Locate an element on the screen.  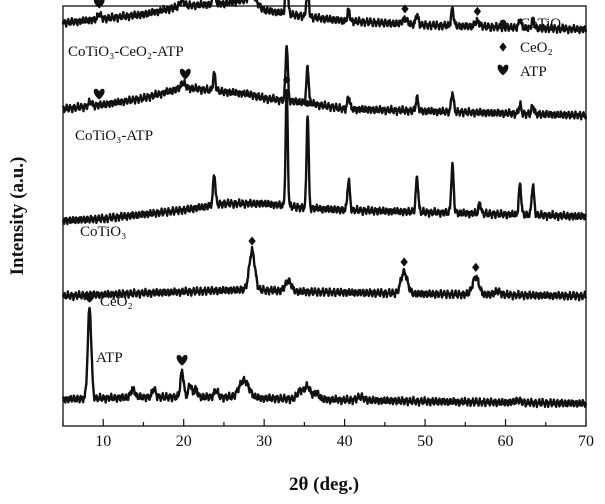
x-tick-label: 40 is located at coordinates (345, 441).